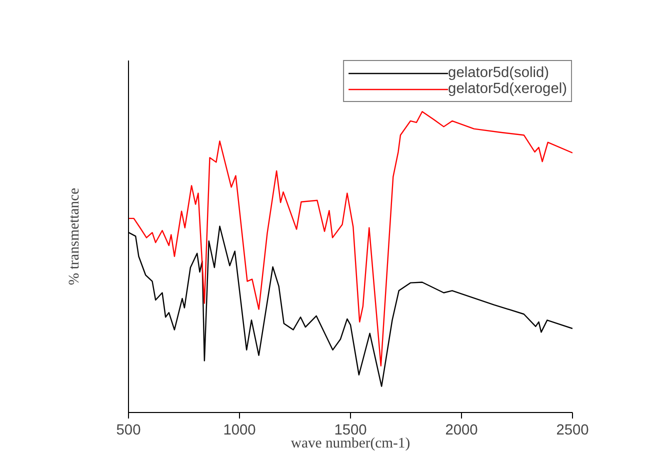  I want to click on series-label: gelator5d(xerogel), so click(507, 89).